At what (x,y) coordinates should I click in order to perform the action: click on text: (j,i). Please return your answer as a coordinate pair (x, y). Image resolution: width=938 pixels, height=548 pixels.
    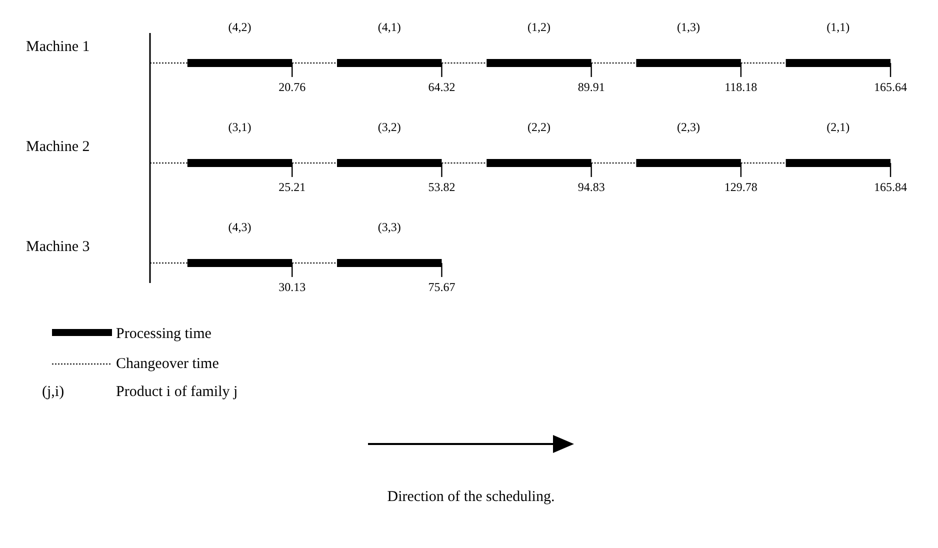
    Looking at the image, I should click on (53, 392).